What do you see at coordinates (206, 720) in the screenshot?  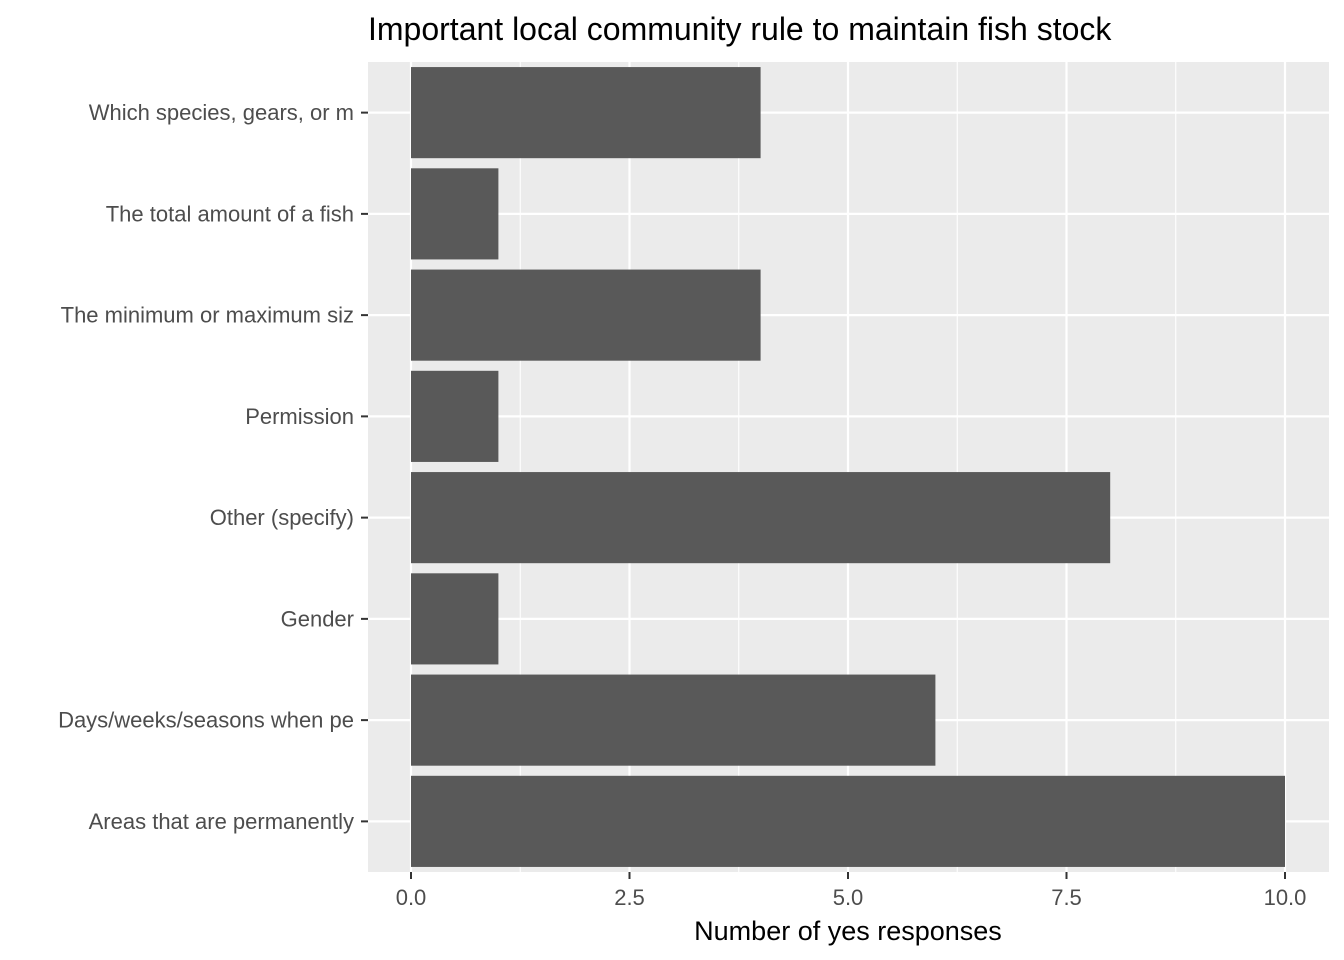 I see `category-label: Days/weeks/seasons when pe` at bounding box center [206, 720].